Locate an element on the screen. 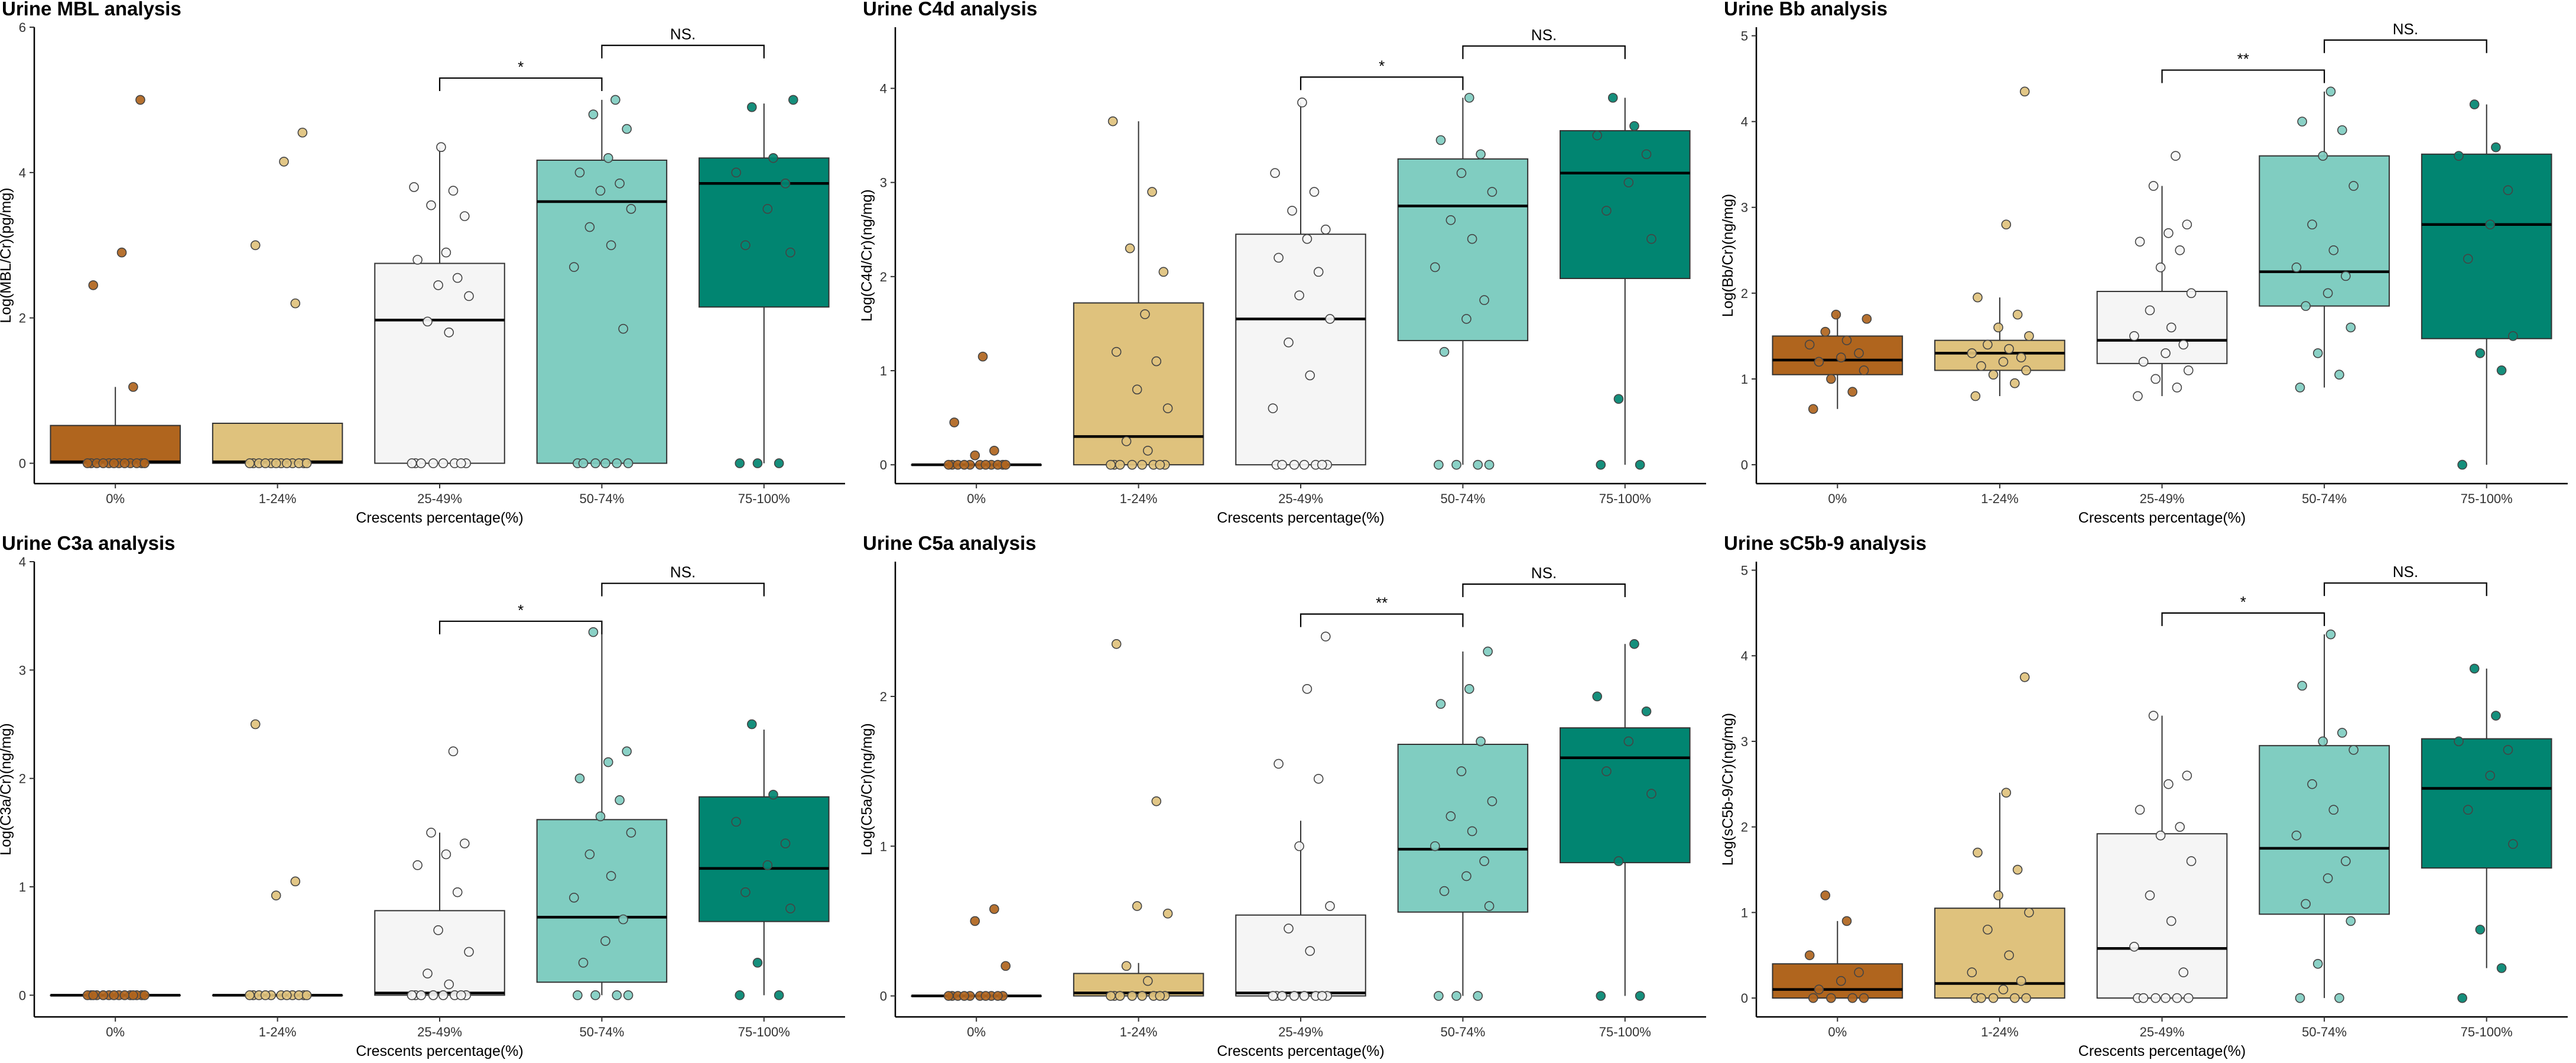 This screenshot has height=1063, width=2576. x-tick-label: 25-49% is located at coordinates (1300, 499).